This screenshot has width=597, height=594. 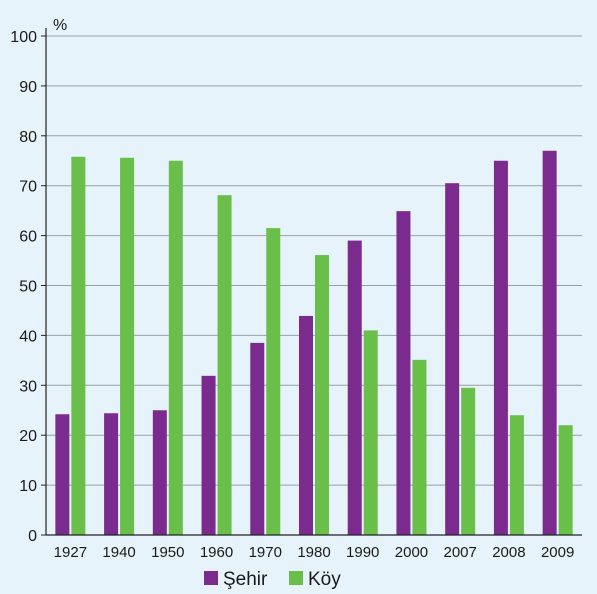 I want to click on y-tick-label: 0, so click(x=32, y=536).